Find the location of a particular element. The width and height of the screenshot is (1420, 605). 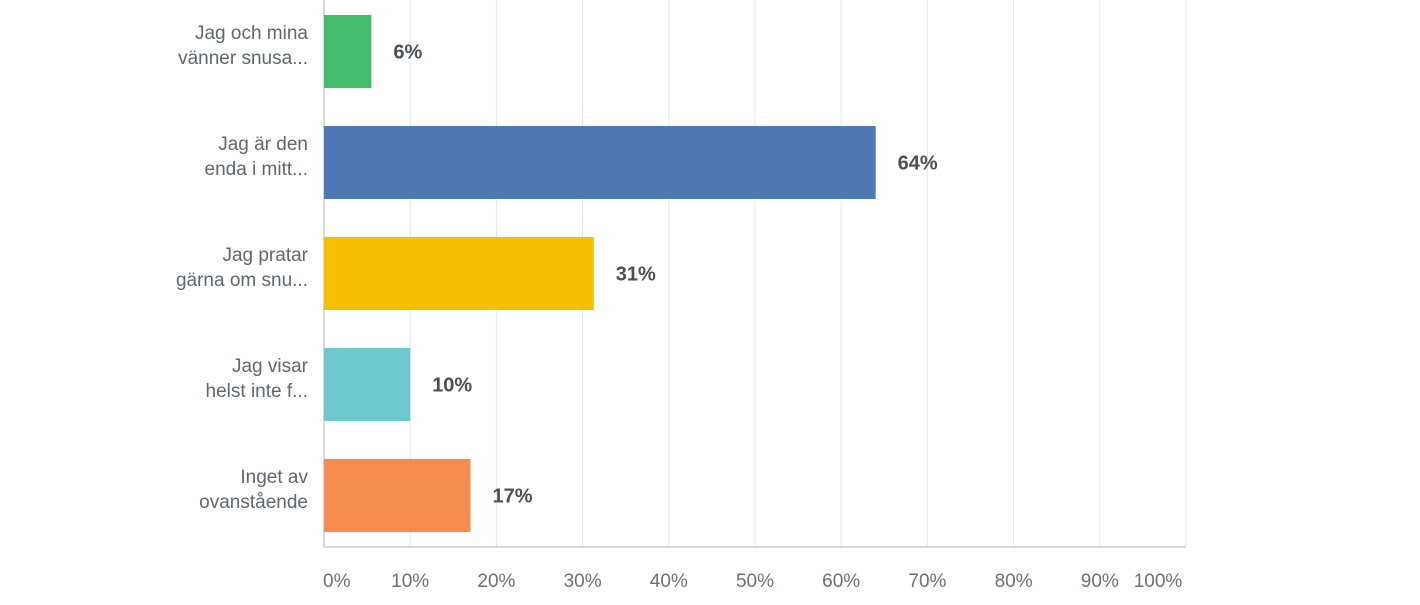

x-tick-label-80: 80% is located at coordinates (1014, 581).